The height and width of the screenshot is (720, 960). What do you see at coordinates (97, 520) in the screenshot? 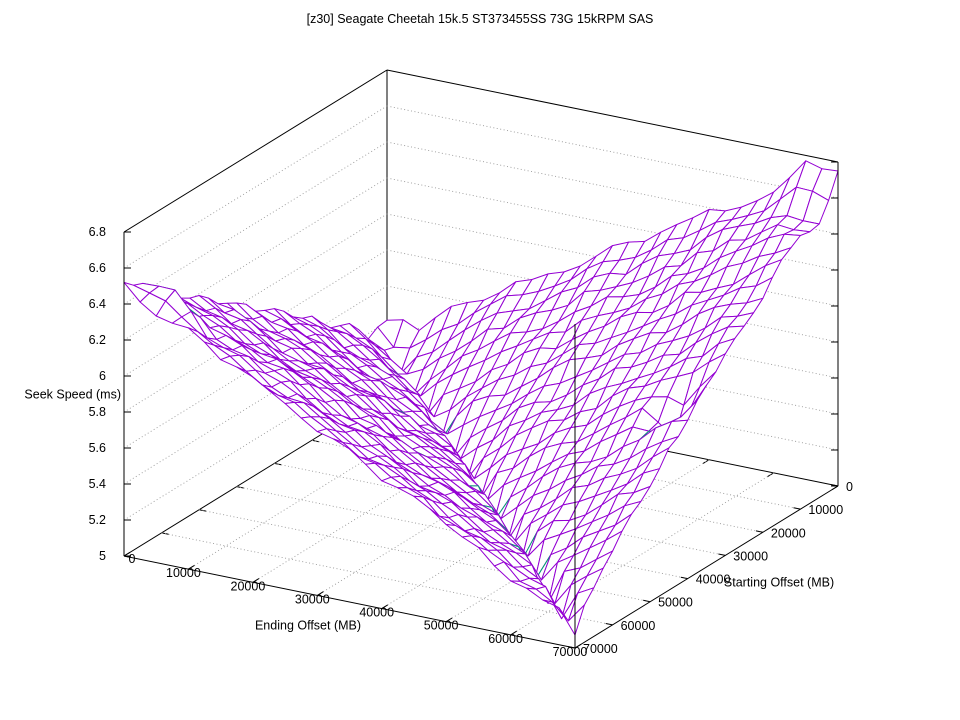
I see `svg-text: 5.2` at bounding box center [97, 520].